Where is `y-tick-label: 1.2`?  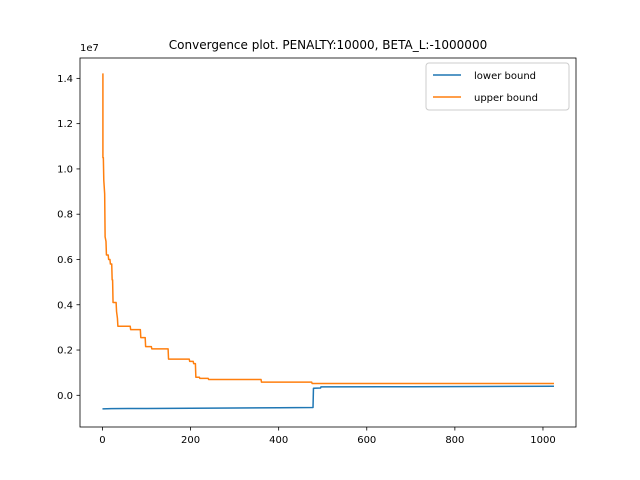 y-tick-label: 1.2 is located at coordinates (65, 124).